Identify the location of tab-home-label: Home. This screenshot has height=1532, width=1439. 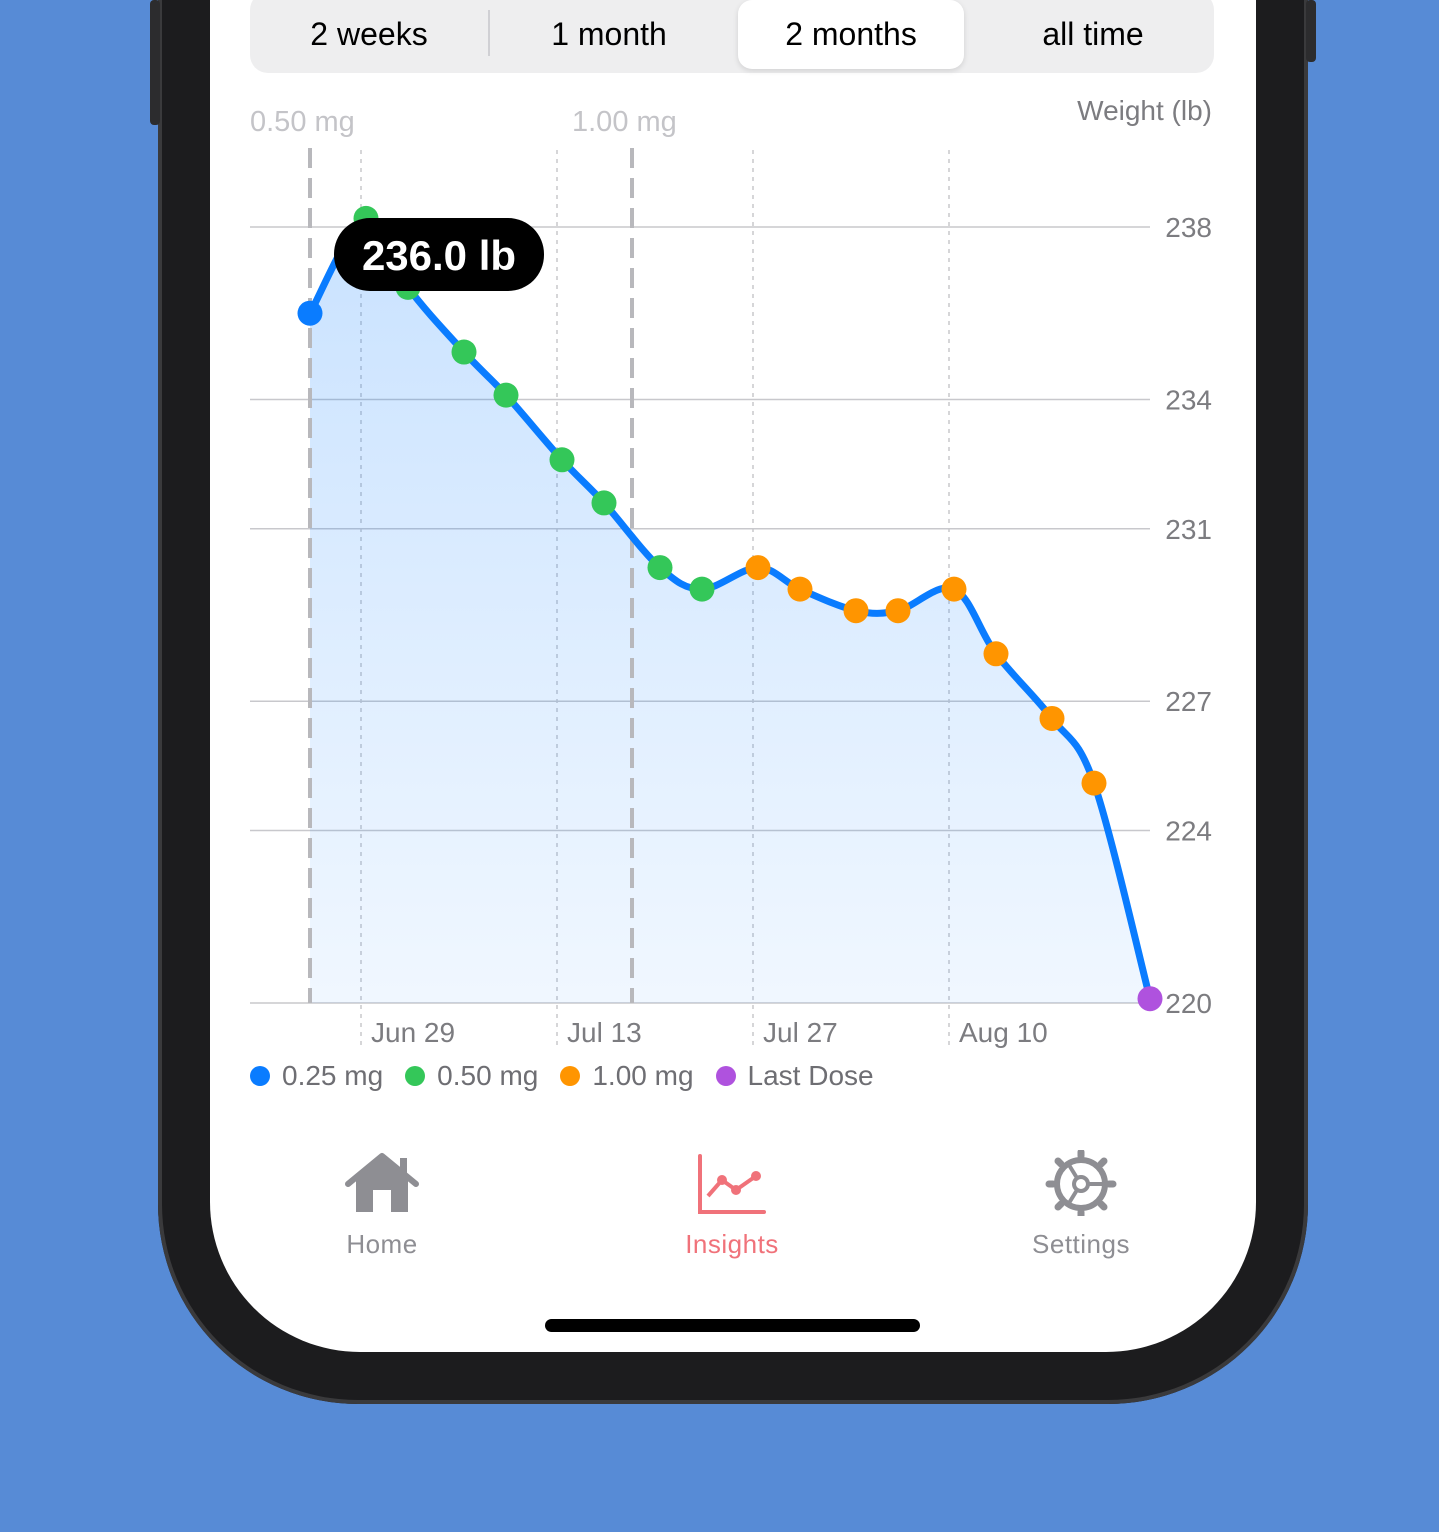
(382, 1244).